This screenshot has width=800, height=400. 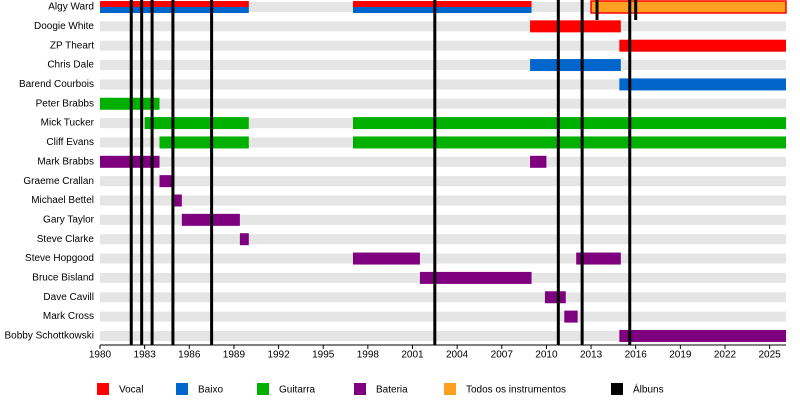 What do you see at coordinates (278, 355) in the screenshot?
I see `x-tick-label: 1992` at bounding box center [278, 355].